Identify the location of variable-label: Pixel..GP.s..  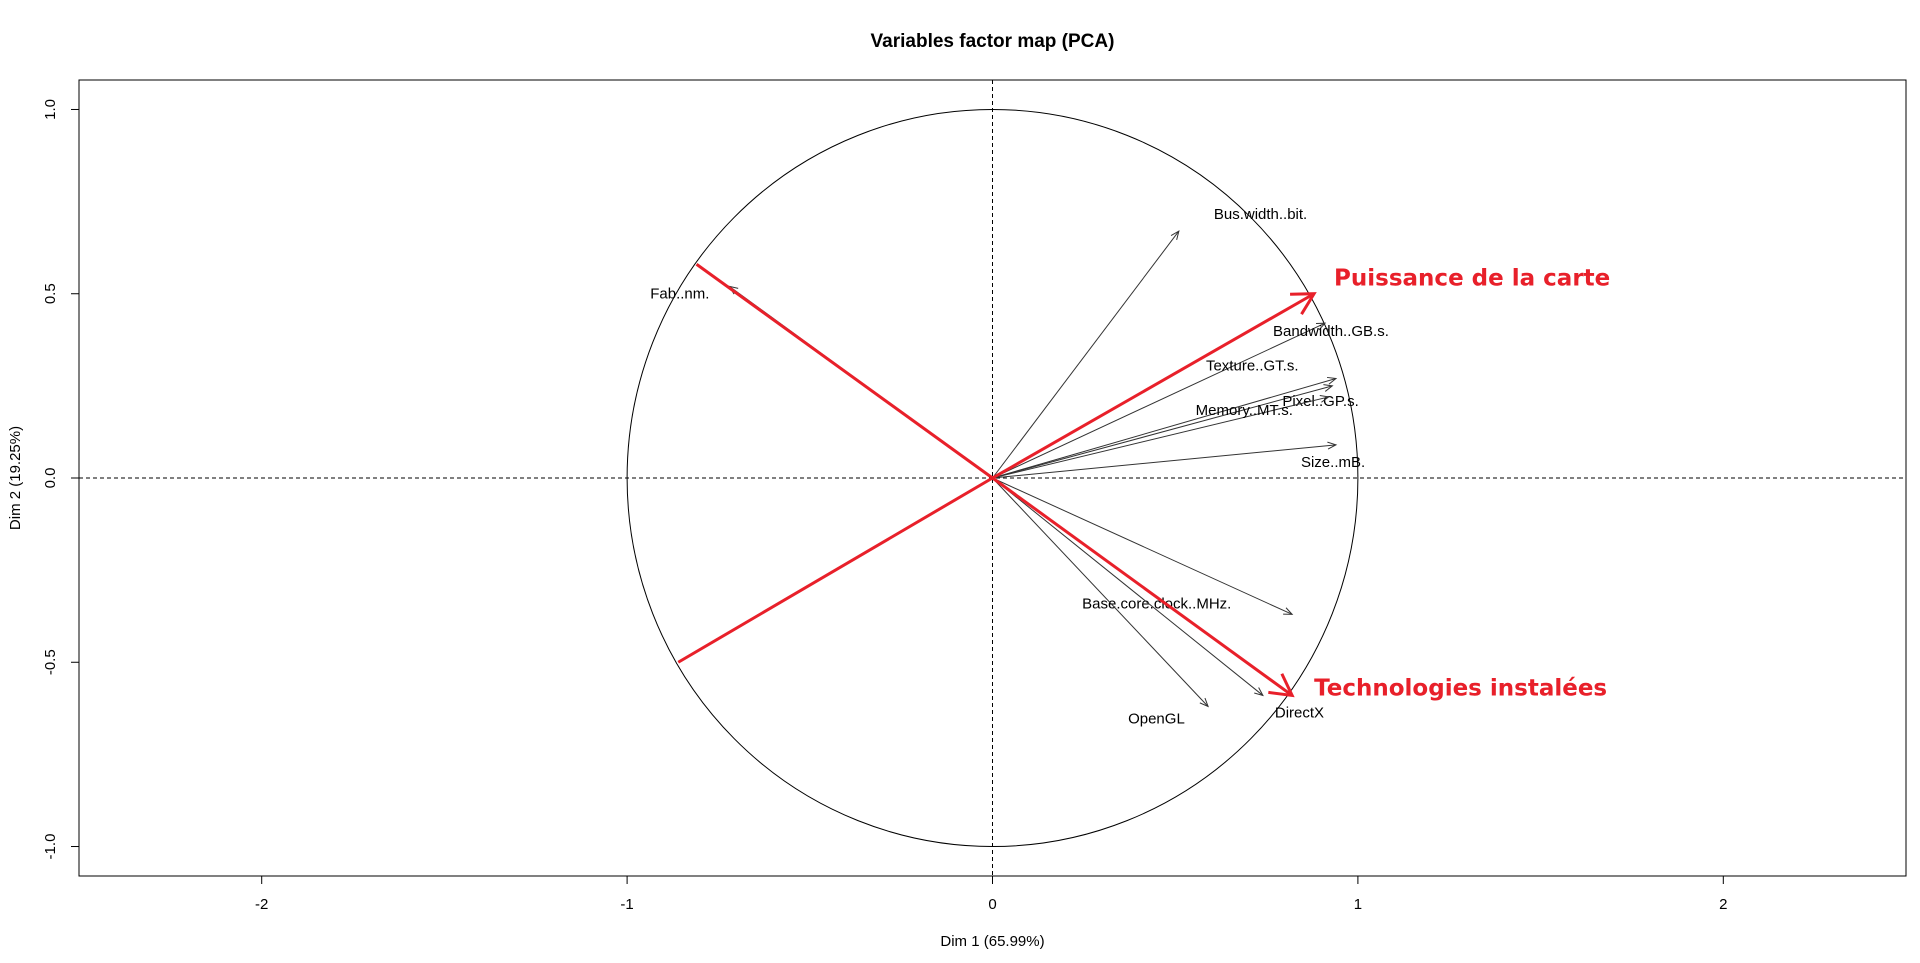
(1320, 401).